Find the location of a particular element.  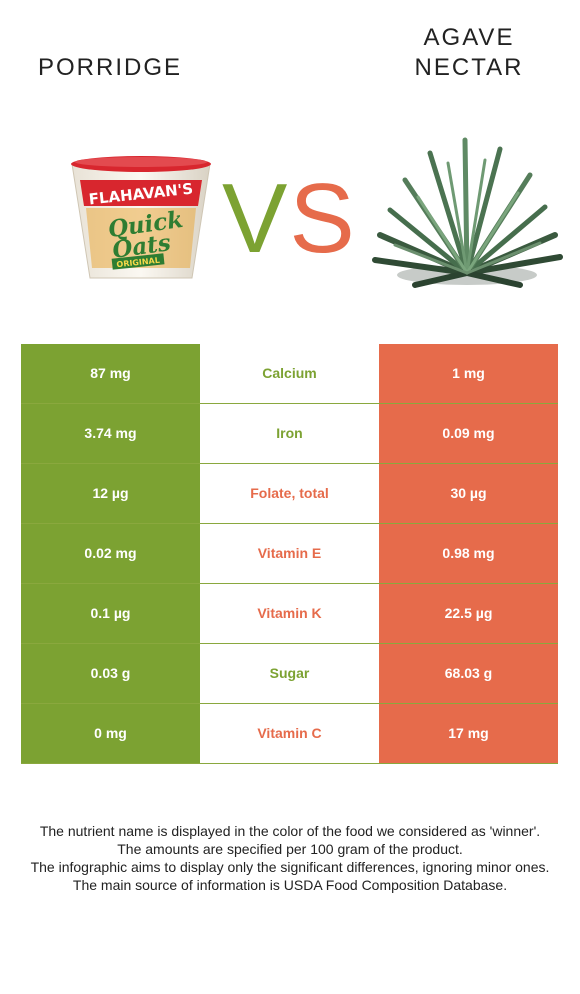

right-food-title: AGAVE NECTAR is located at coordinates (469, 52).